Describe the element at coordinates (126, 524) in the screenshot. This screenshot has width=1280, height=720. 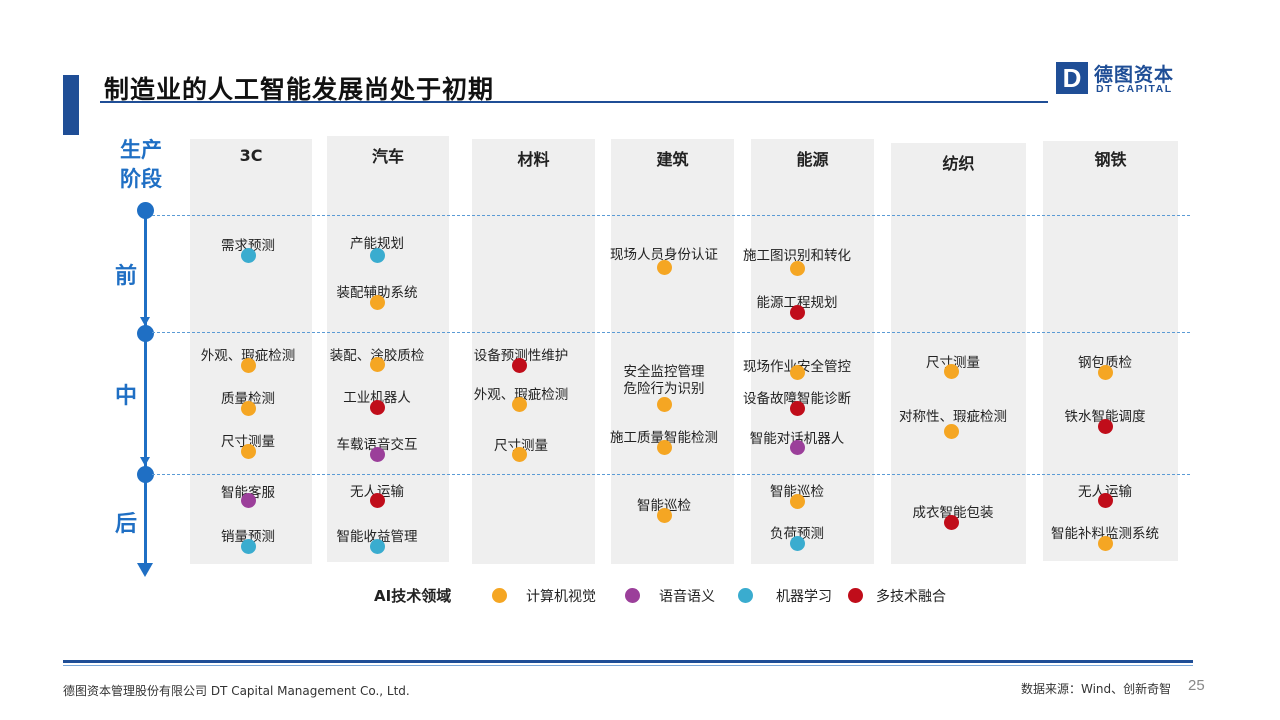
I see `stage-label-post: 后` at that location.